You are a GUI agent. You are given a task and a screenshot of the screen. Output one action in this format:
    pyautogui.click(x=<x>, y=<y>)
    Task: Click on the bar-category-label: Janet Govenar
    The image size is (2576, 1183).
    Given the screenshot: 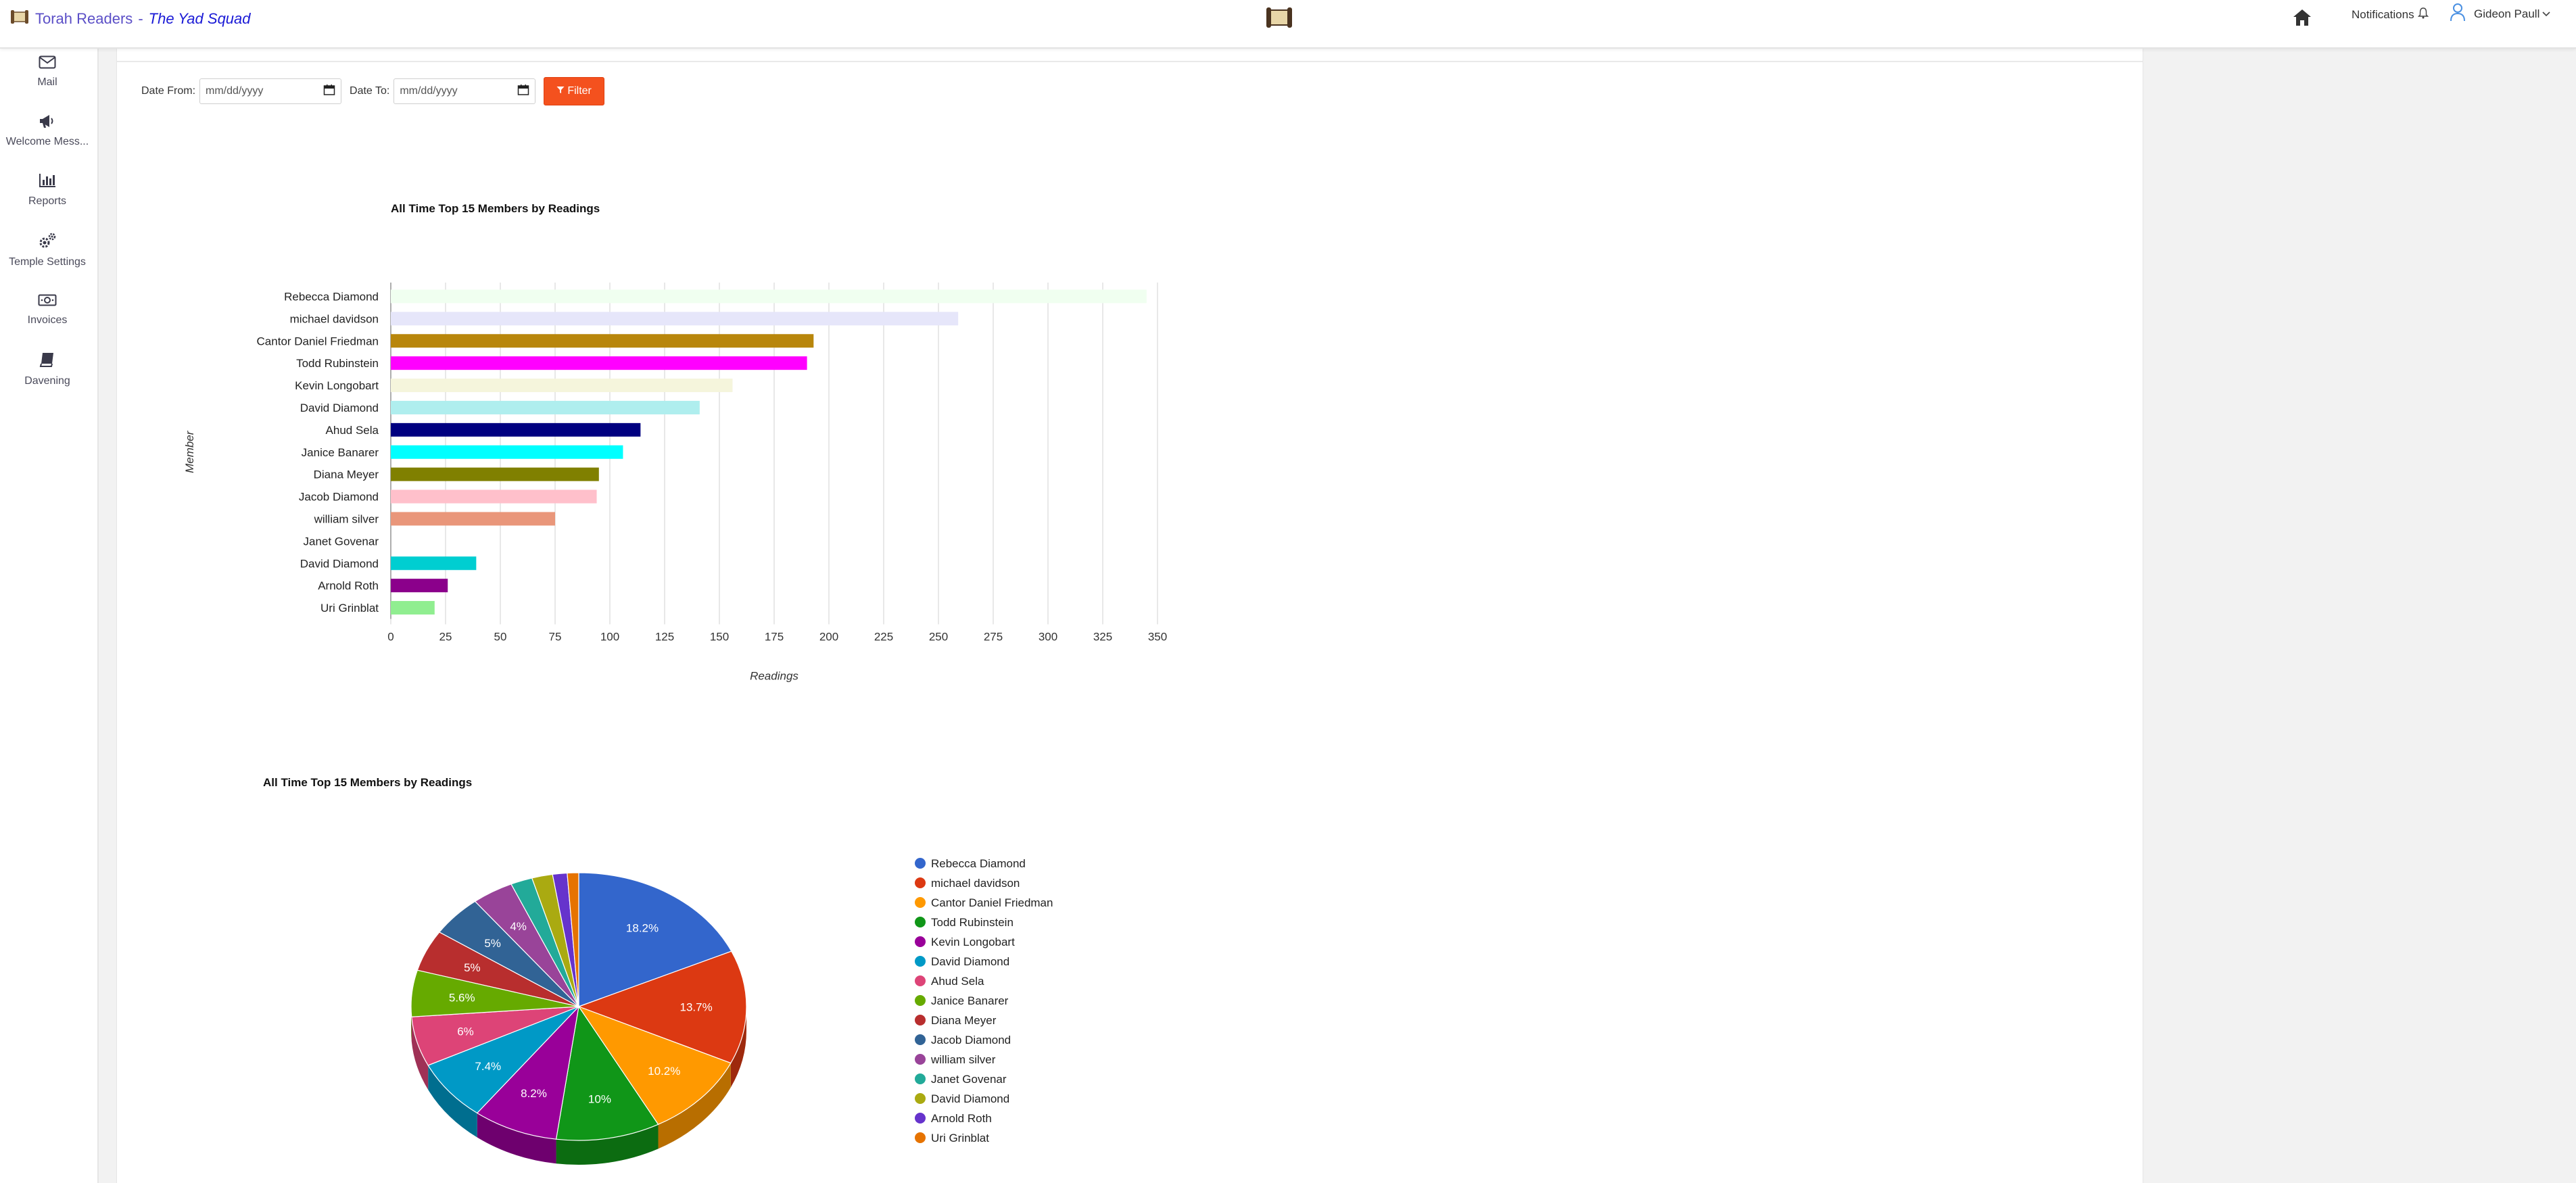 What is the action you would take?
    pyautogui.click(x=341, y=541)
    